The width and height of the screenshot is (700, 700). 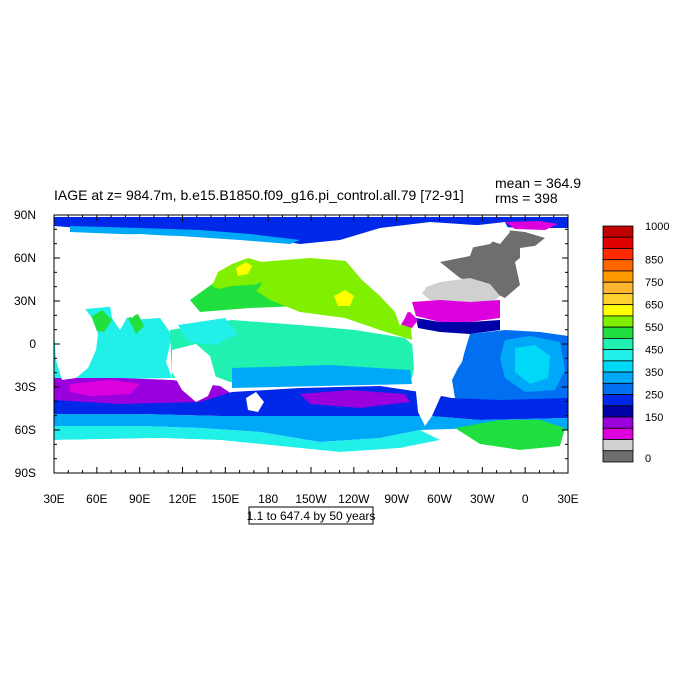 I want to click on x-tick-label: 180, so click(x=268, y=499).